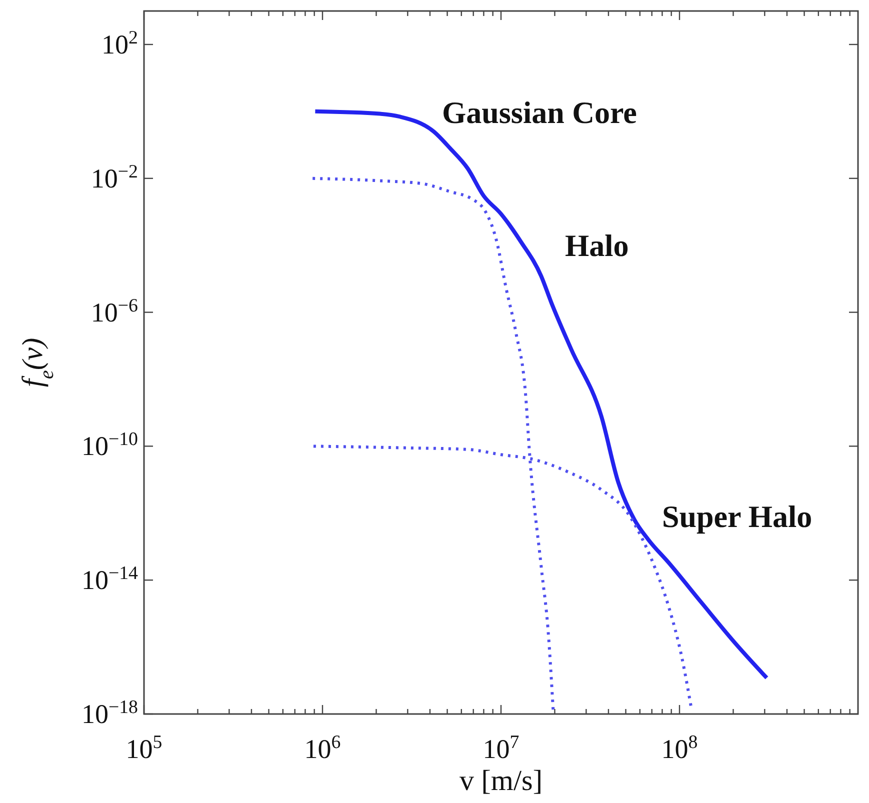 The width and height of the screenshot is (869, 803). What do you see at coordinates (597, 245) in the screenshot?
I see `annotation: Halo` at bounding box center [597, 245].